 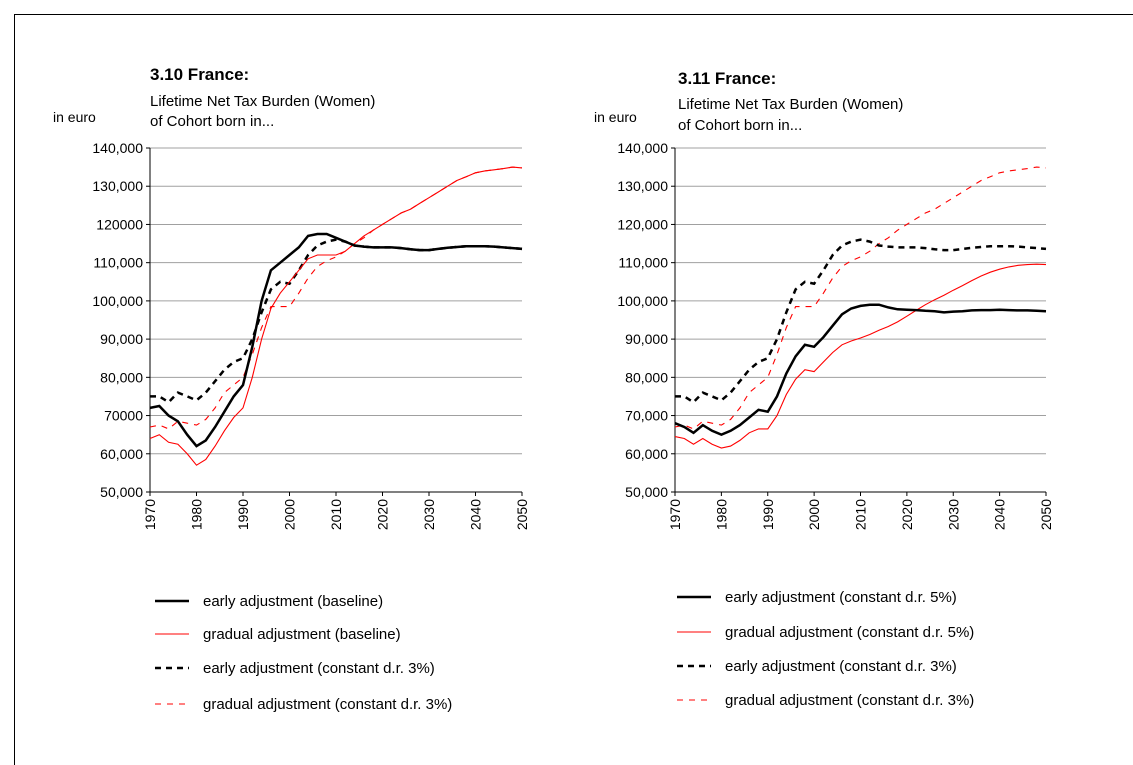 What do you see at coordinates (849, 632) in the screenshot?
I see `legend-label: gradual adjustment (constant d.r. 5%)` at bounding box center [849, 632].